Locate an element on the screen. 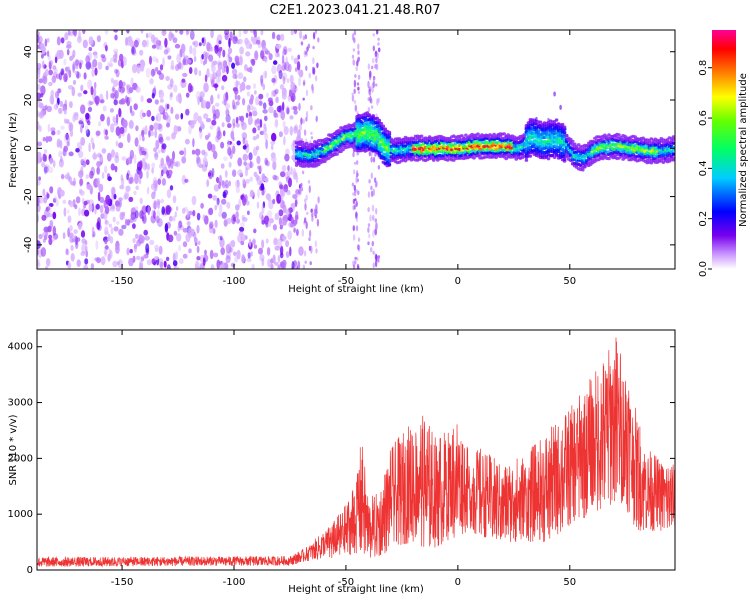 Image resolution: width=750 pixels, height=600 pixels. x-tick-label: -100 is located at coordinates (234, 281).